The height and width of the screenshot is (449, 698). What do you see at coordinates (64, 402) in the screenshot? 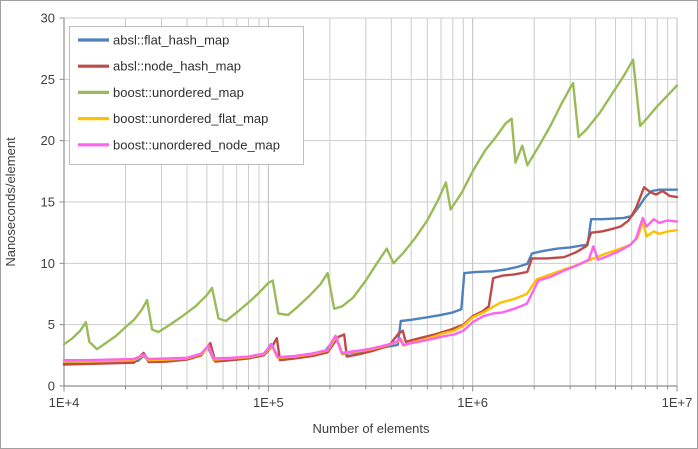
I see `x-tick-label: 1E+4` at bounding box center [64, 402].